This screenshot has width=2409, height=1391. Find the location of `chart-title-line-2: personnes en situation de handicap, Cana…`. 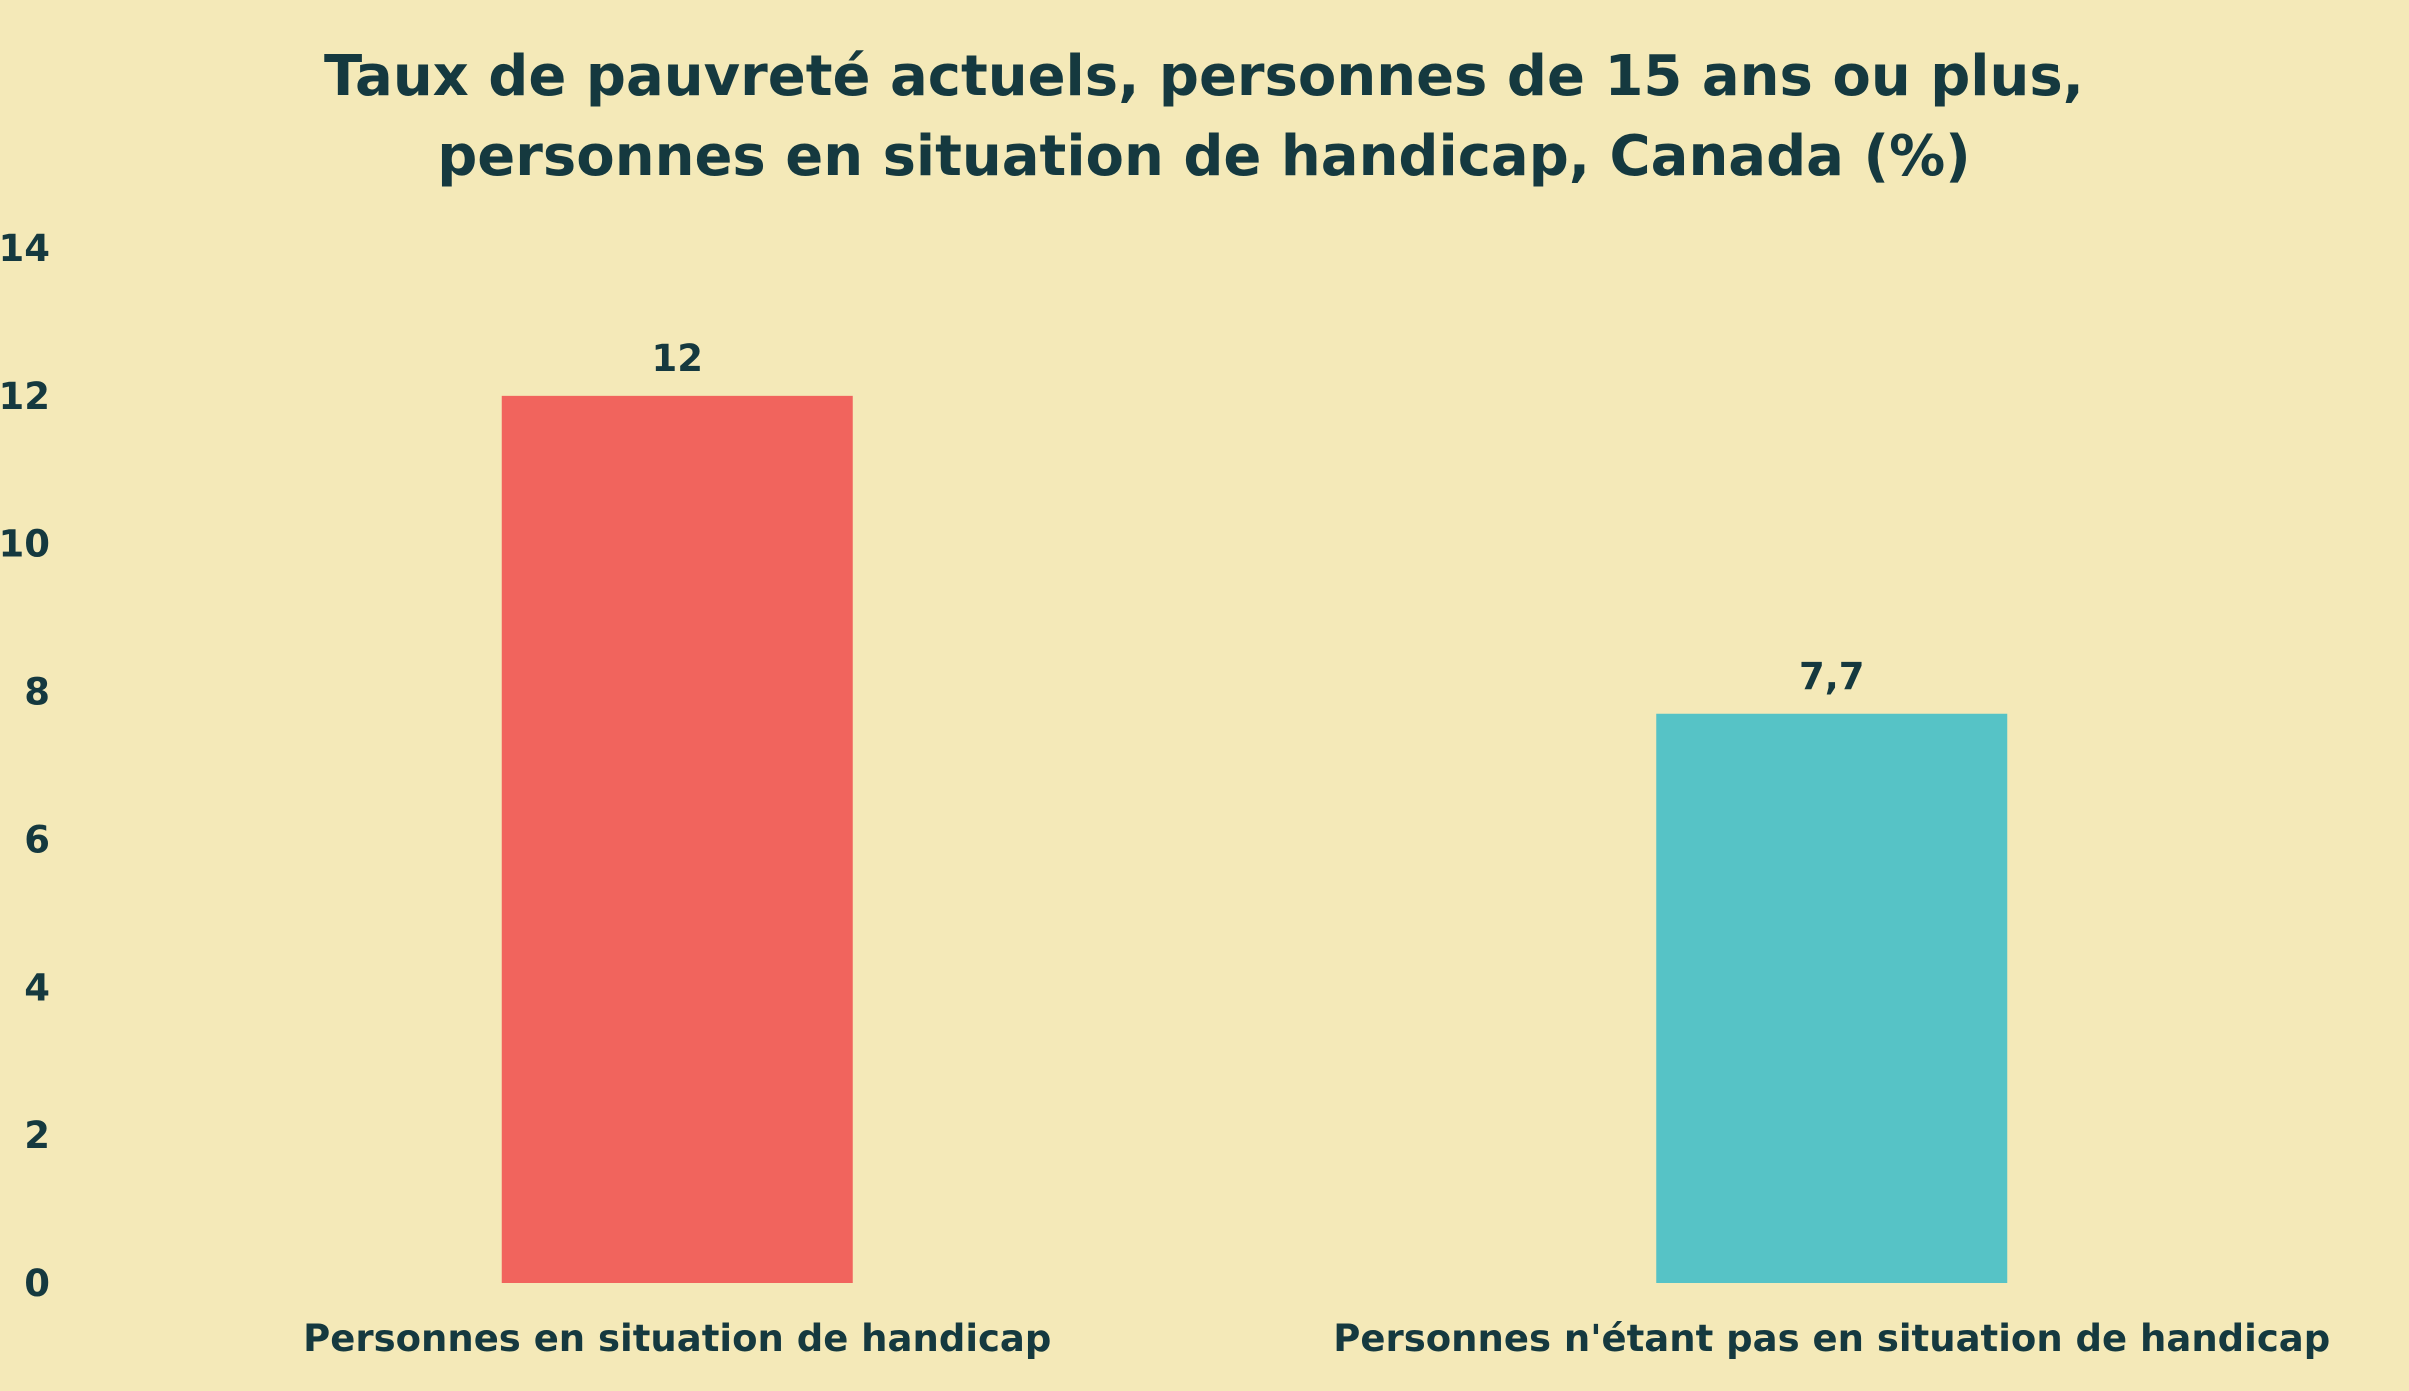

chart-title-line-2: personnes en situation de handicap, Cana… is located at coordinates (1204, 156).